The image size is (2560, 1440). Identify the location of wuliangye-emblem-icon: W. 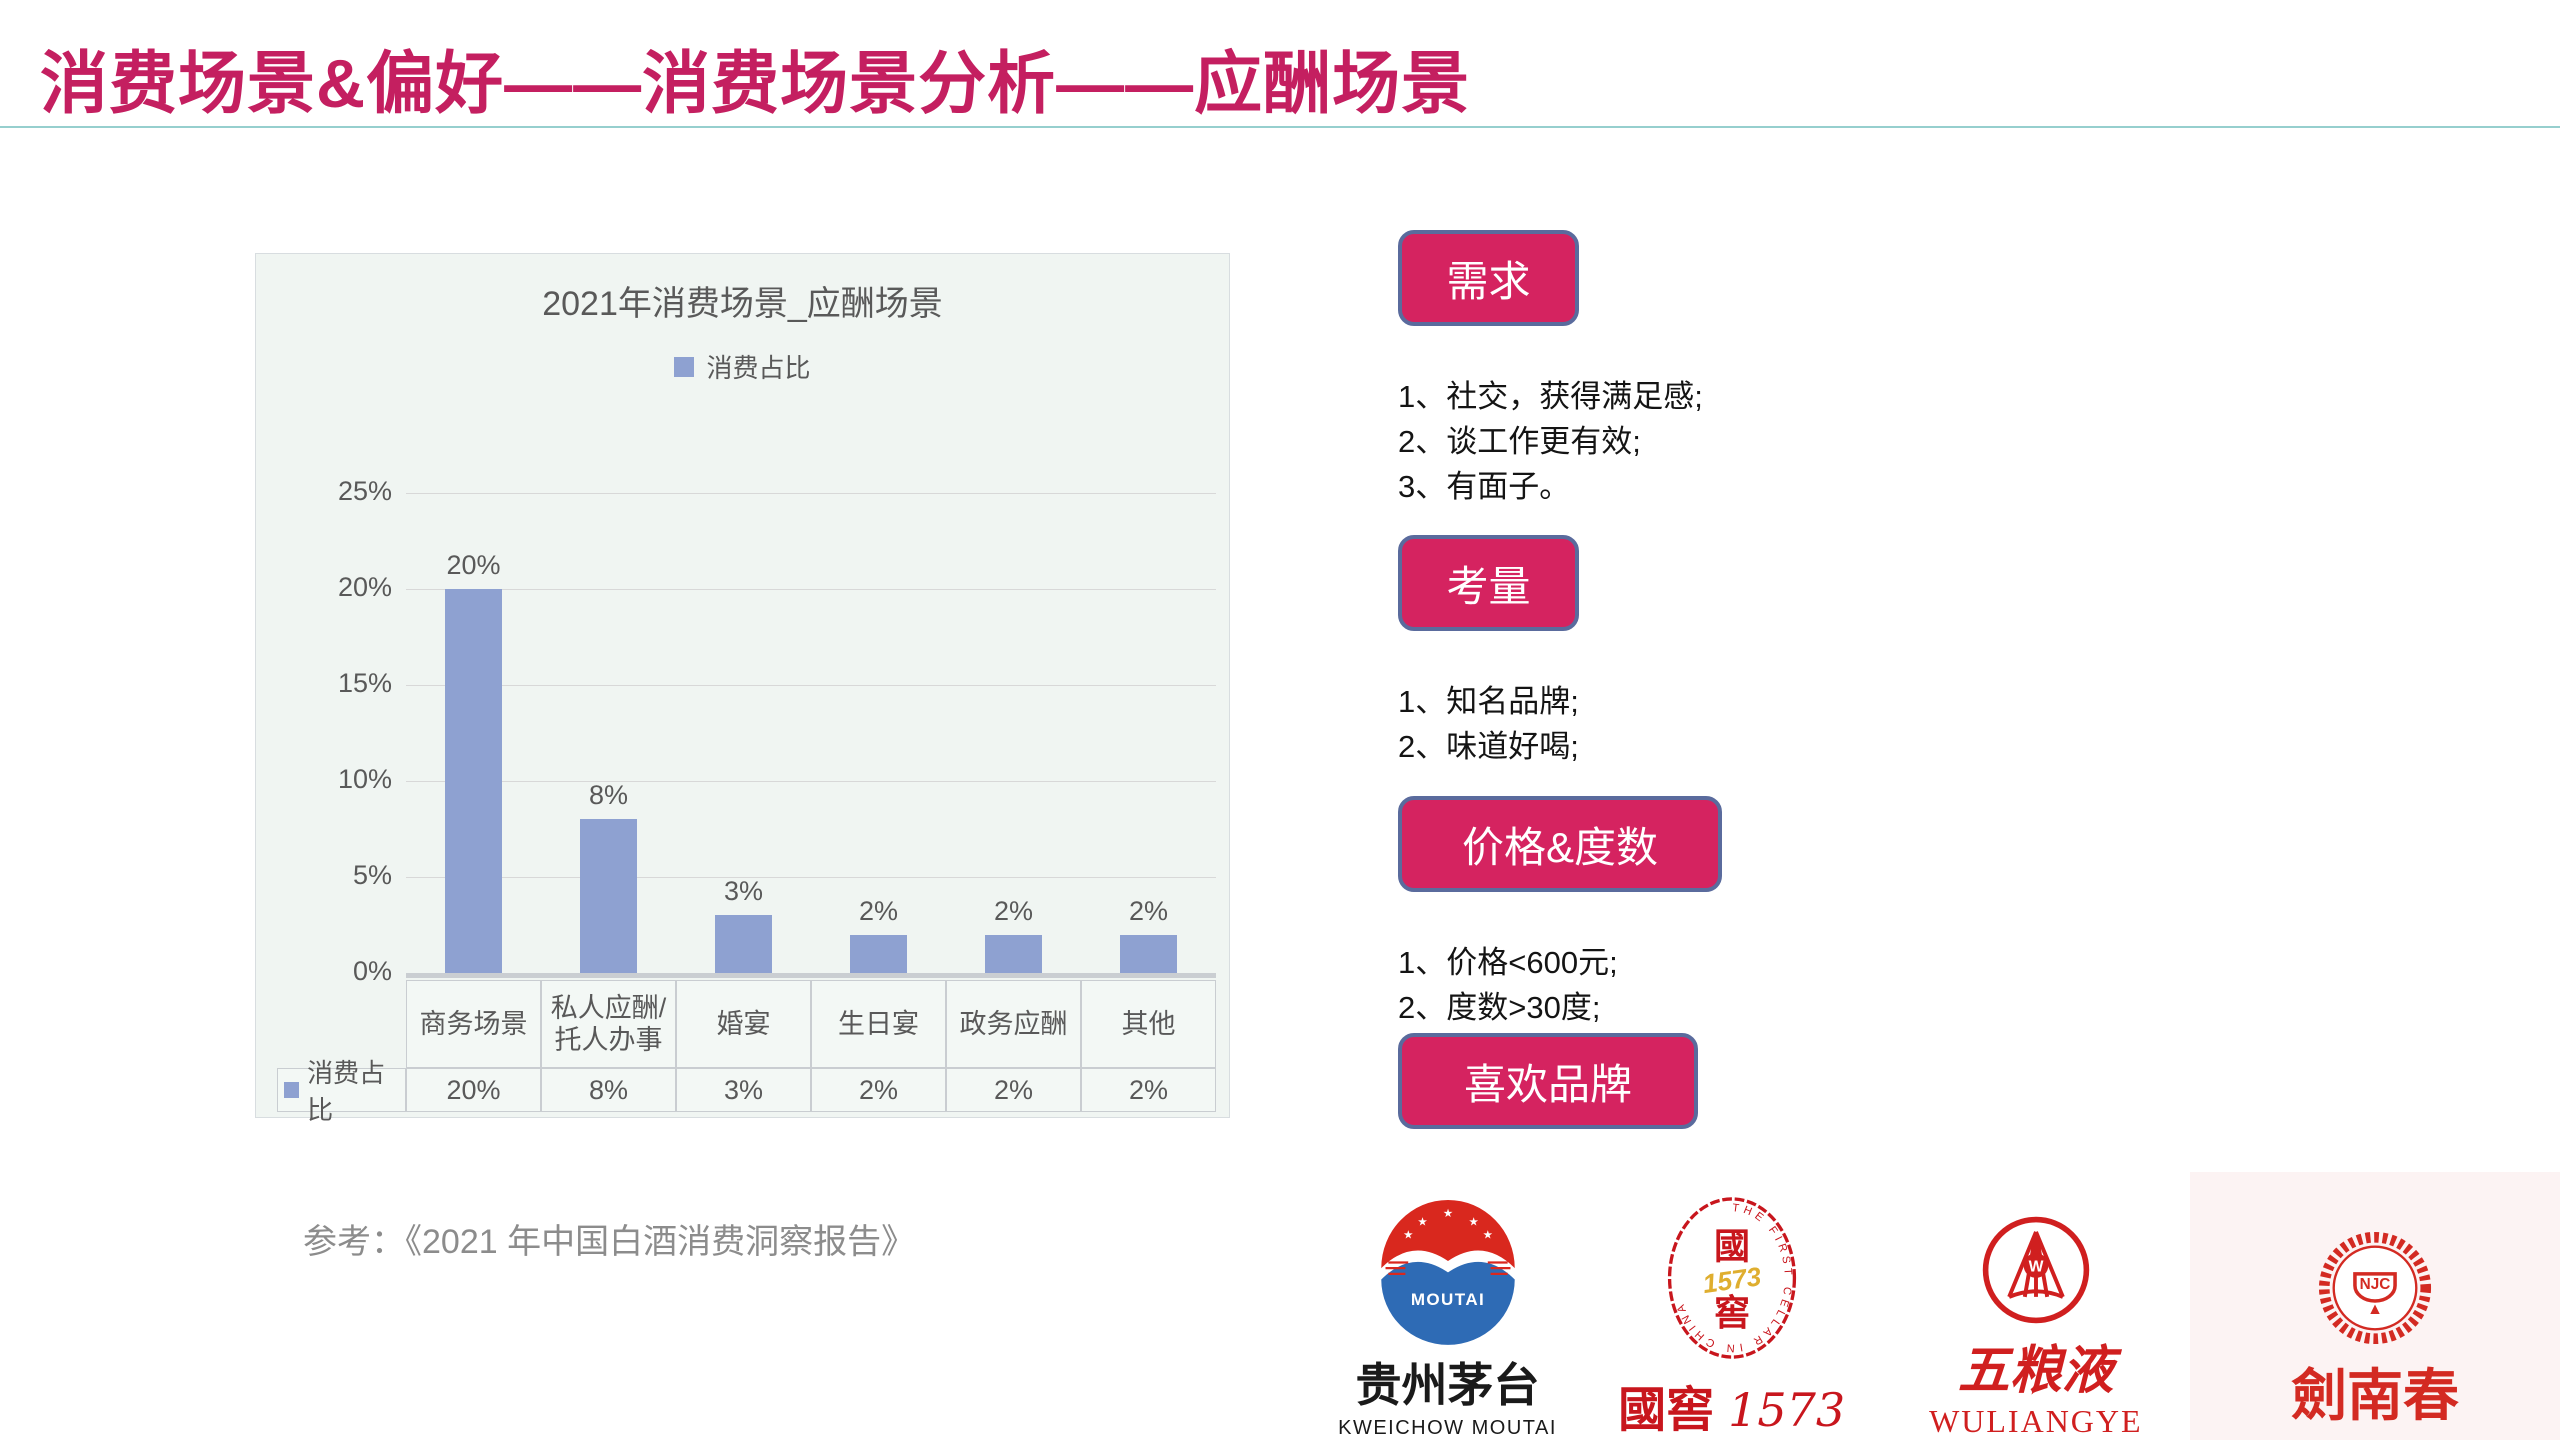
(2036, 1270).